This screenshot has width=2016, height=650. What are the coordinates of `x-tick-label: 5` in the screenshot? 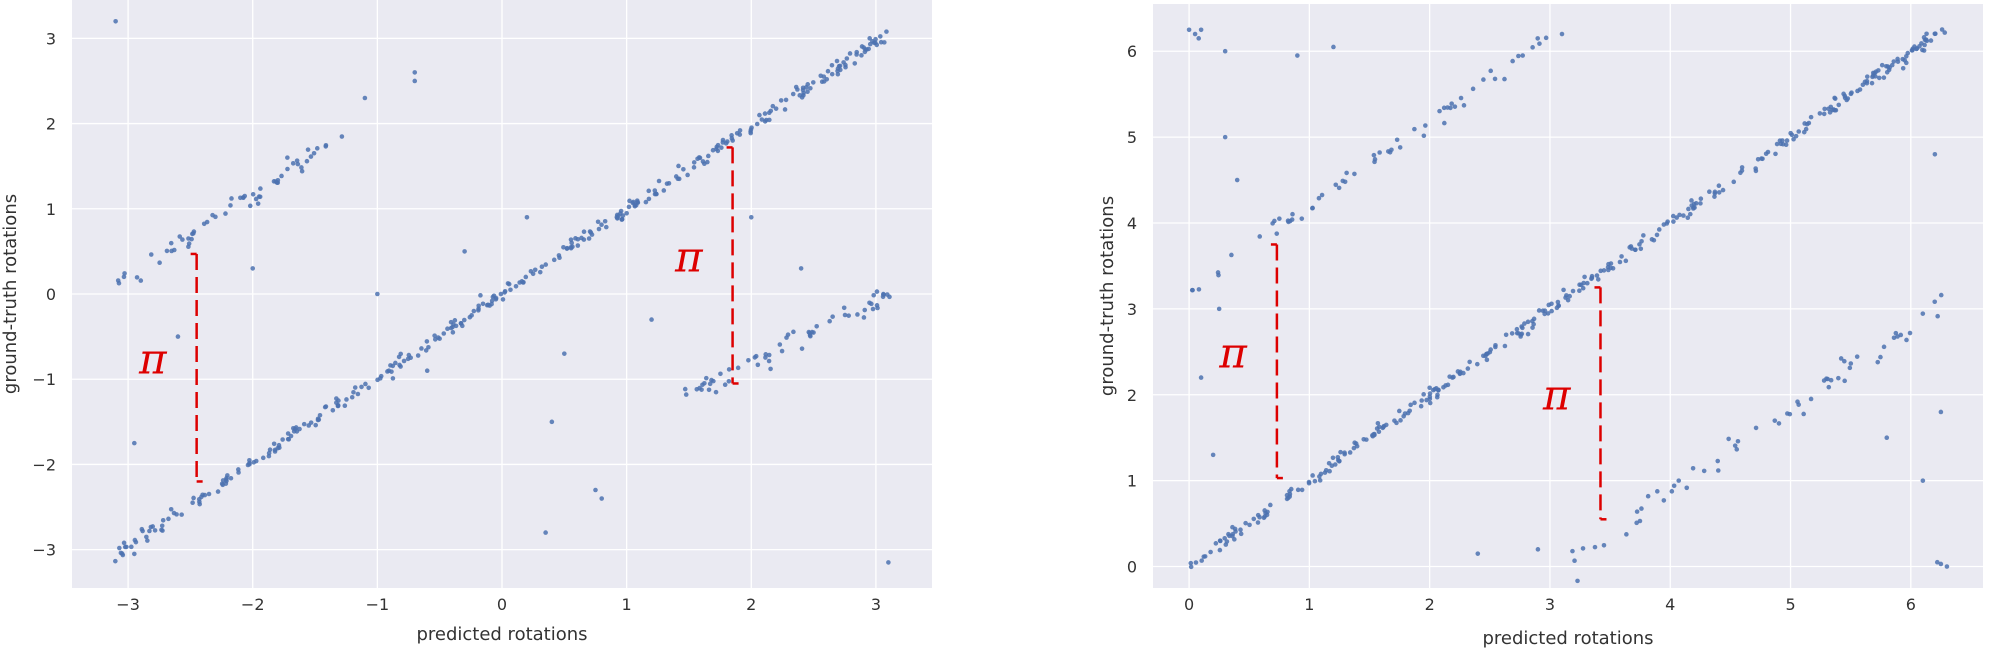 It's located at (1790, 604).